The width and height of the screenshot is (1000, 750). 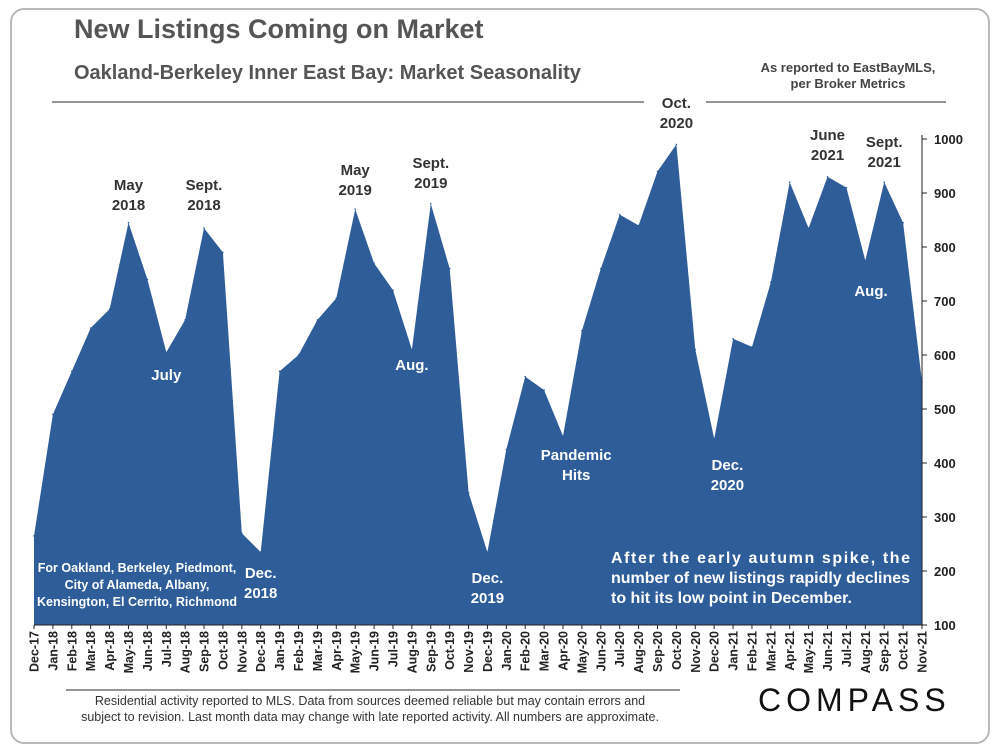 I want to click on x-tick-label: Nov-20, so click(x=696, y=652).